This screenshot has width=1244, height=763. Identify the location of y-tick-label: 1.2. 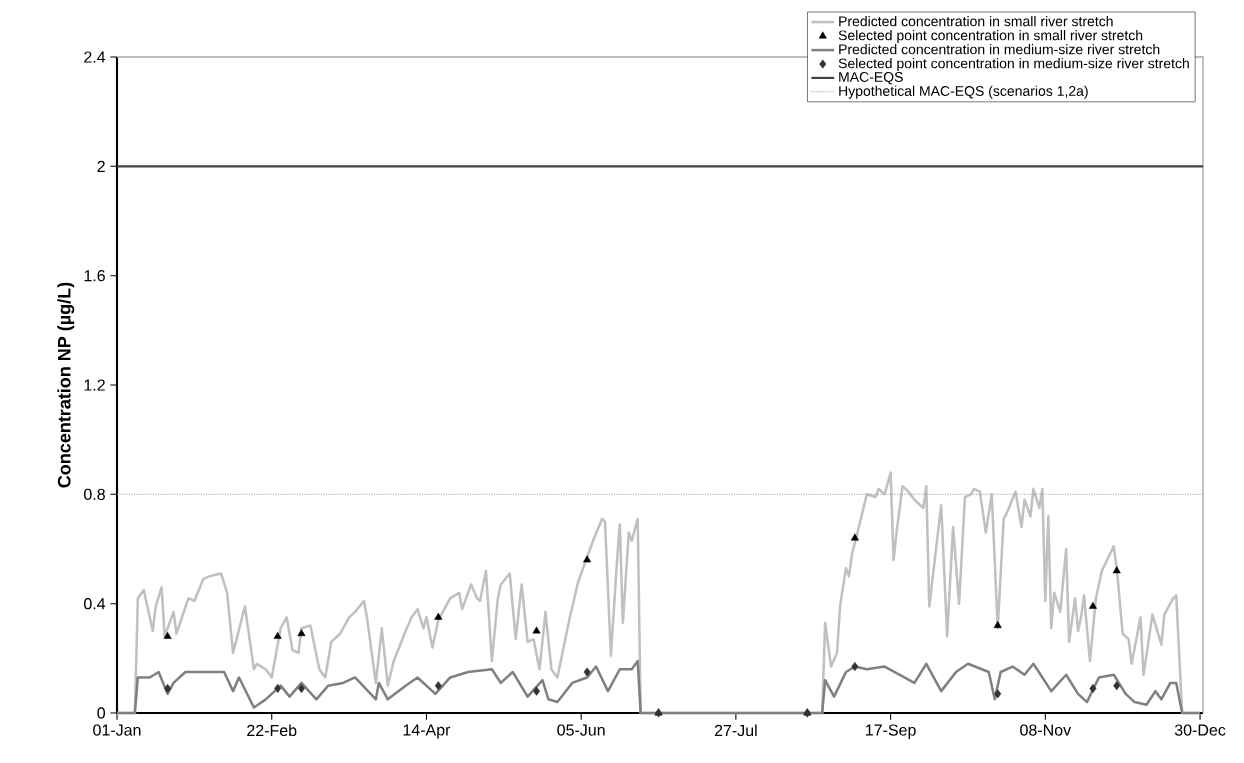
(94, 385).